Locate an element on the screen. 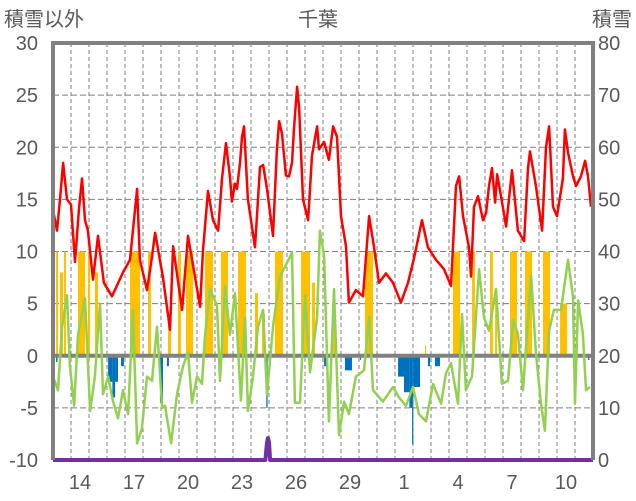 The width and height of the screenshot is (636, 501). x-ticks: 14 17 20 23 26 29 1 4 7 10 is located at coordinates (323, 483).